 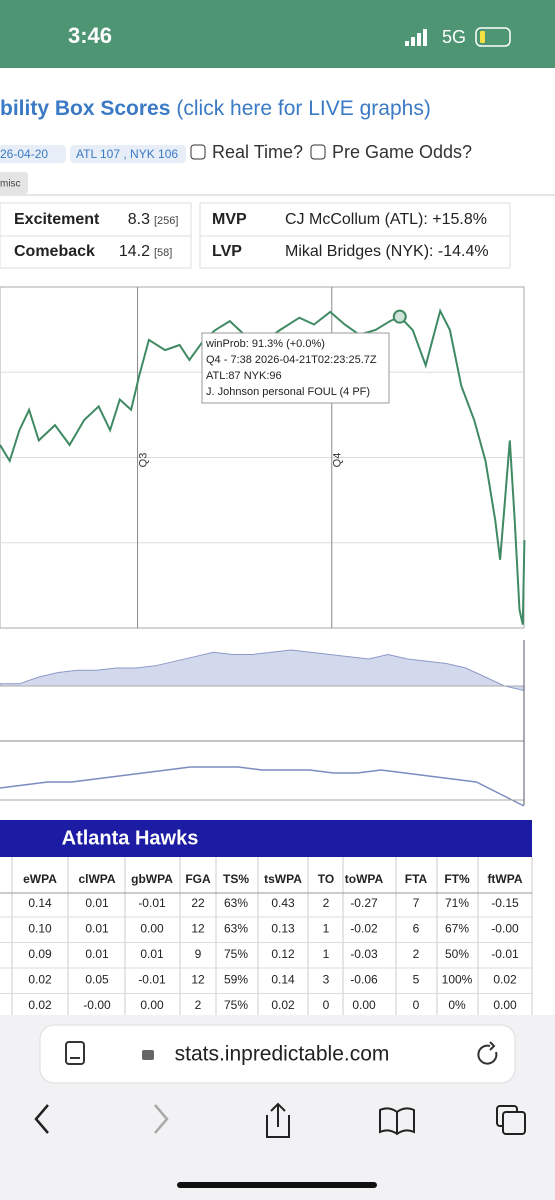 I want to click on column-header: ftWPA, so click(x=504, y=879).